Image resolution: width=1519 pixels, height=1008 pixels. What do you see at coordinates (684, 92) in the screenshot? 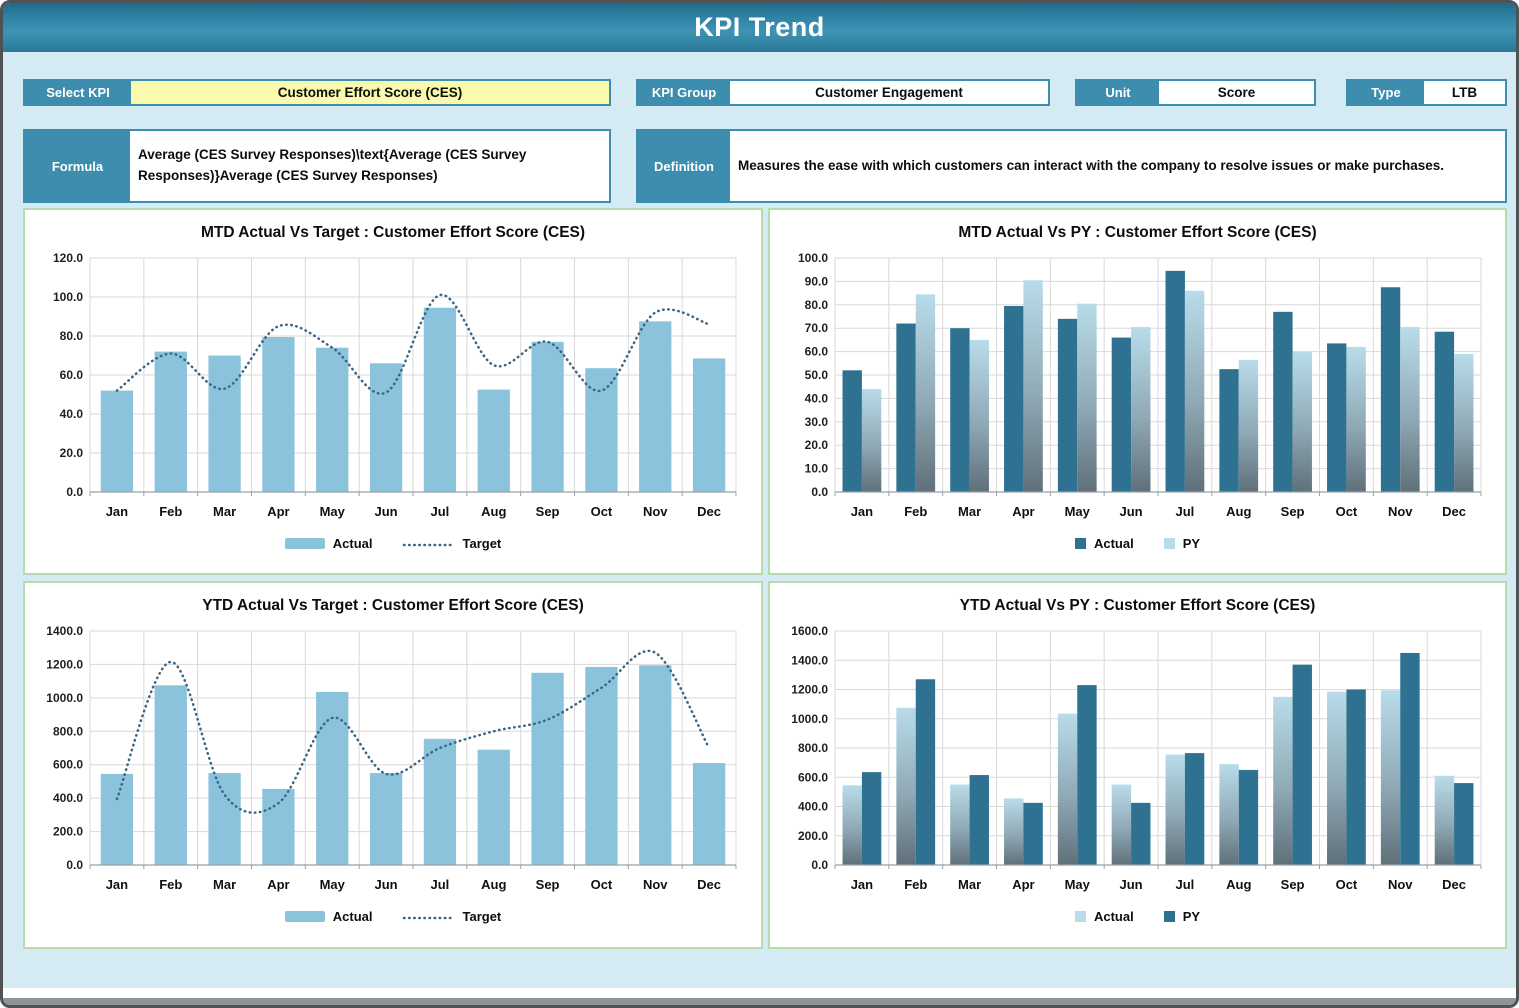
I see `kpi-group-label: KPI Group` at bounding box center [684, 92].